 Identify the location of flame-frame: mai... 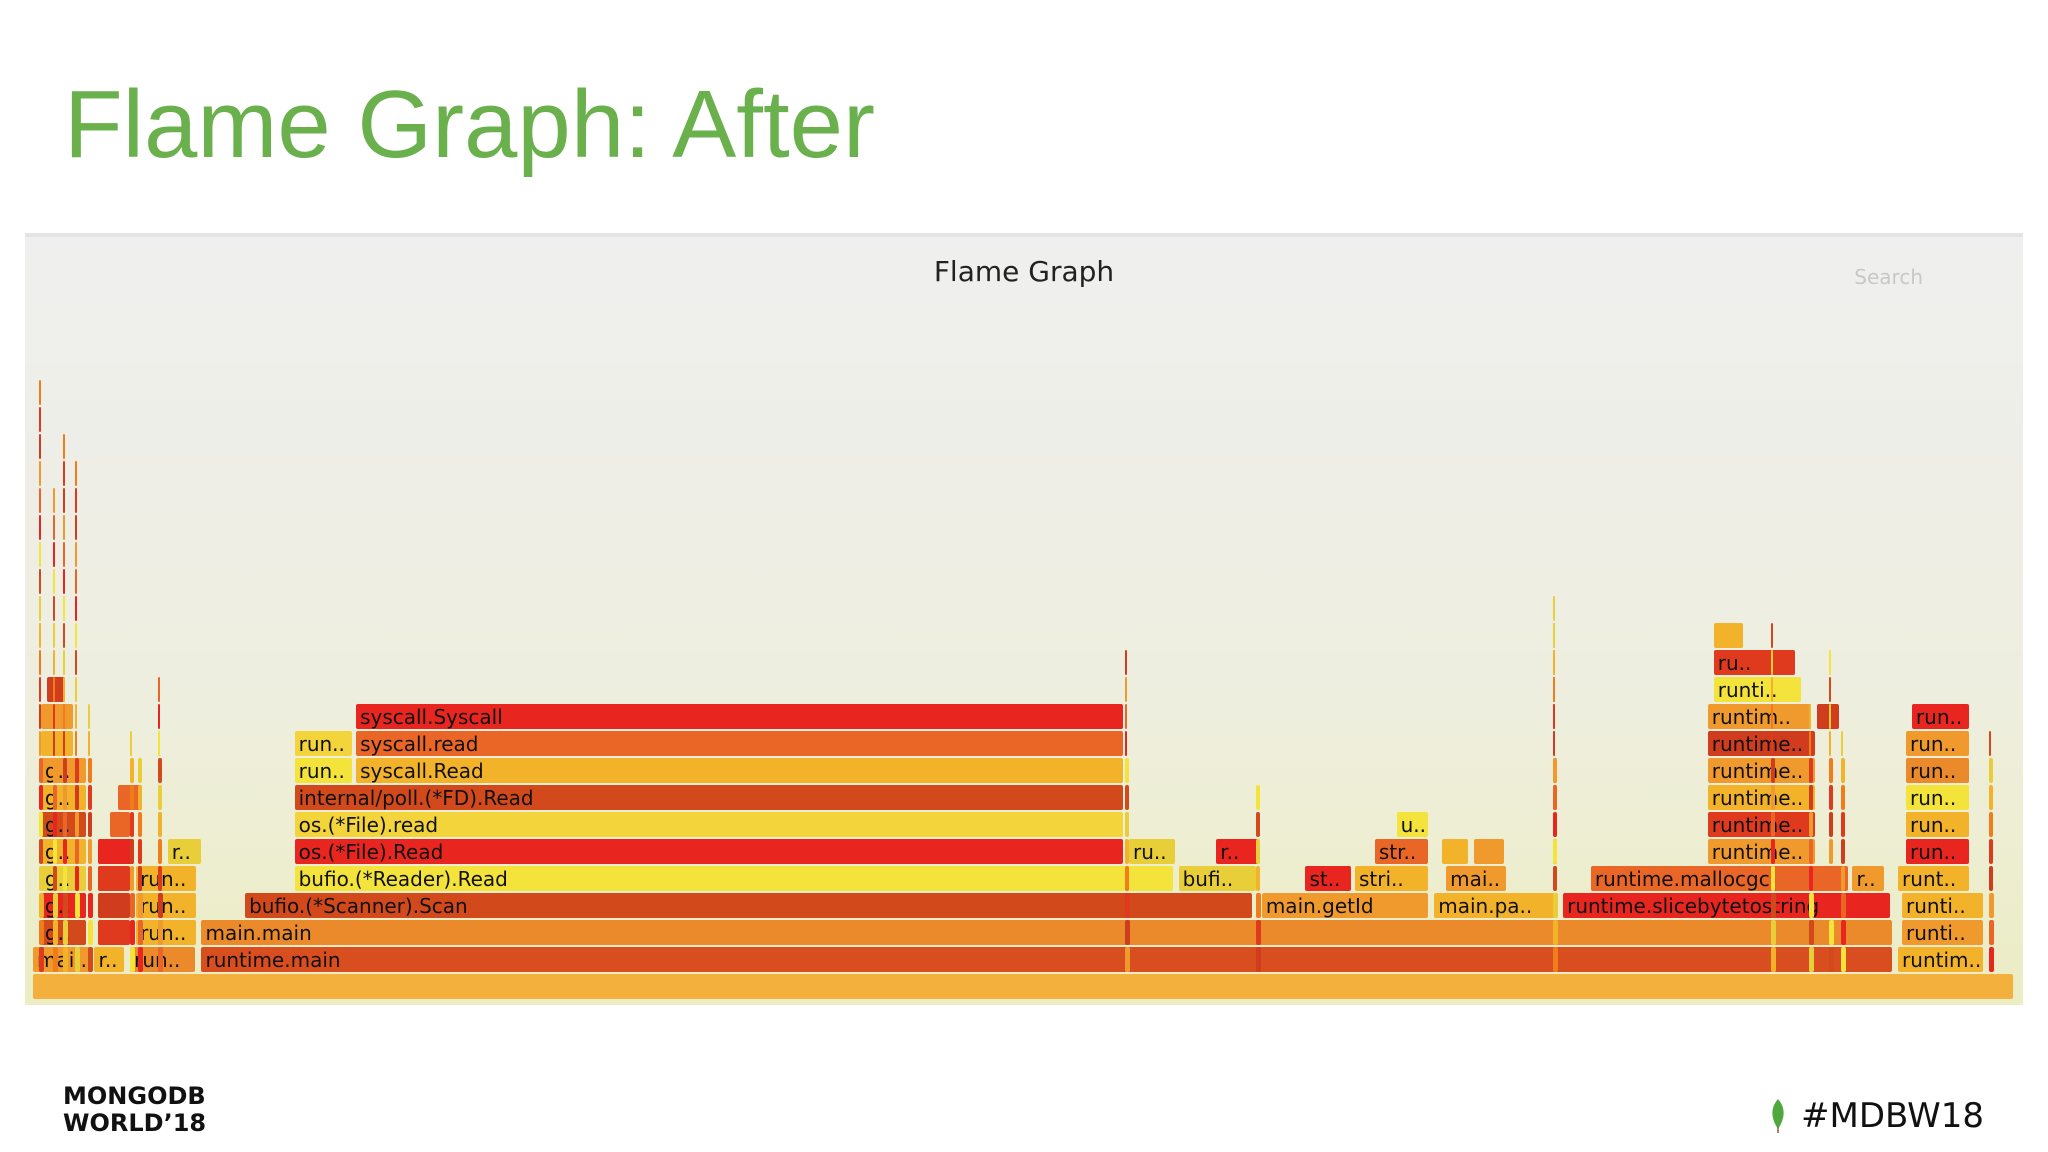
(1476, 878).